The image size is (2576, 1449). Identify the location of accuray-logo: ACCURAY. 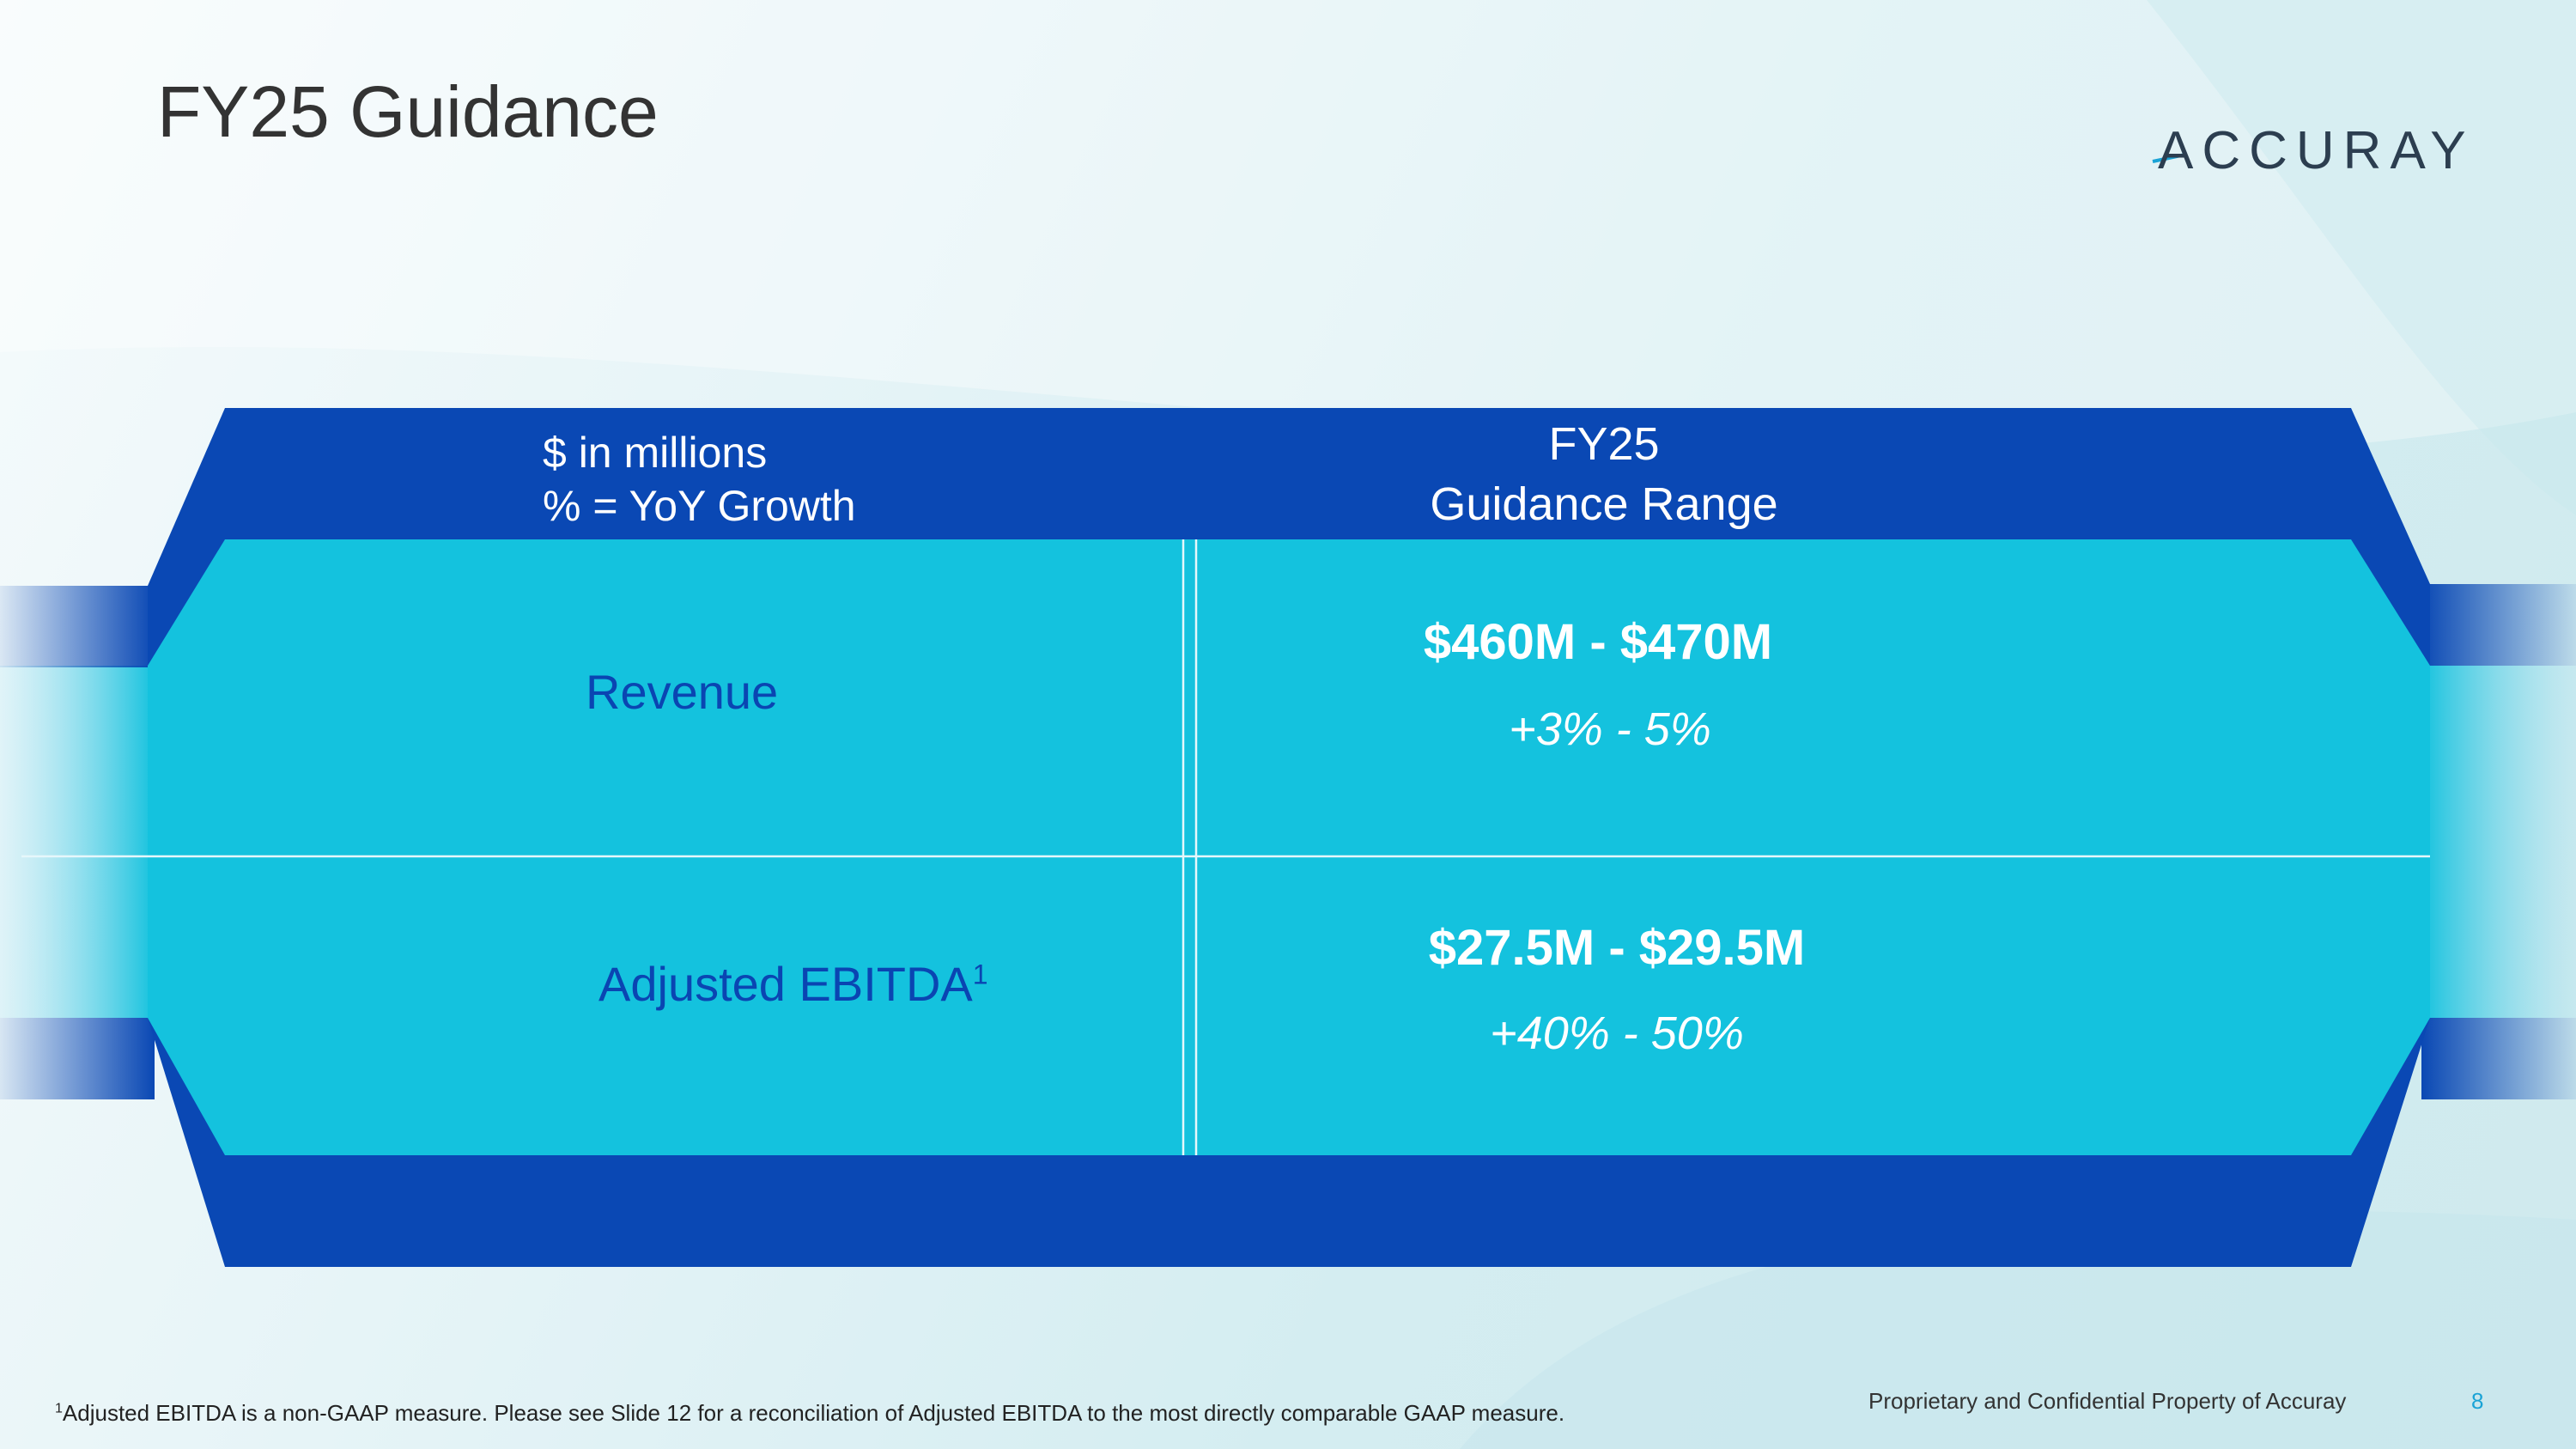
(2309, 150).